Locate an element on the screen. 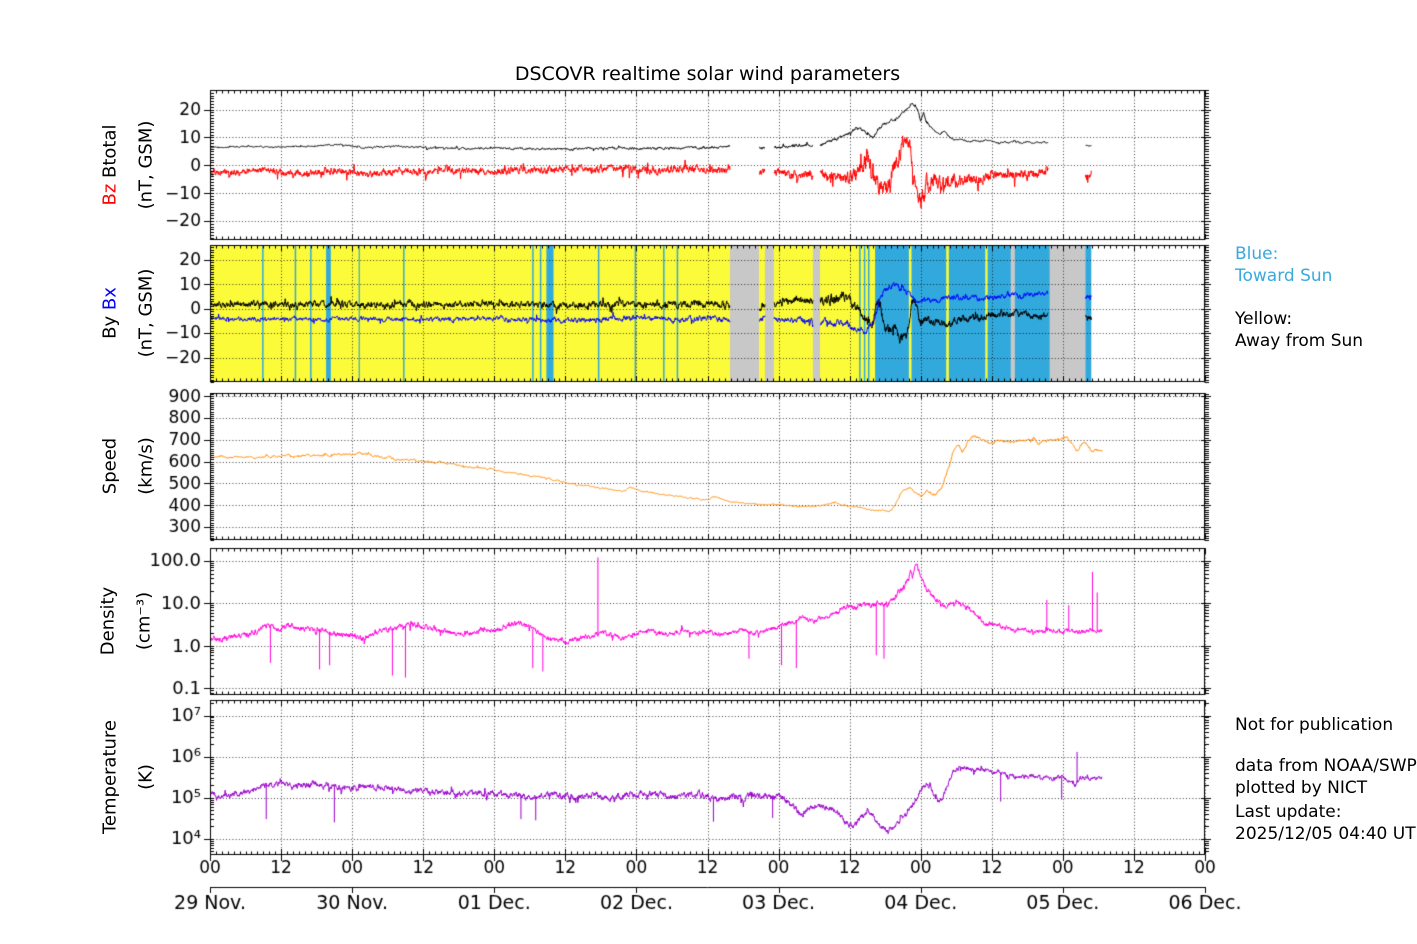  bx-label: Bx is located at coordinates (110, 299).